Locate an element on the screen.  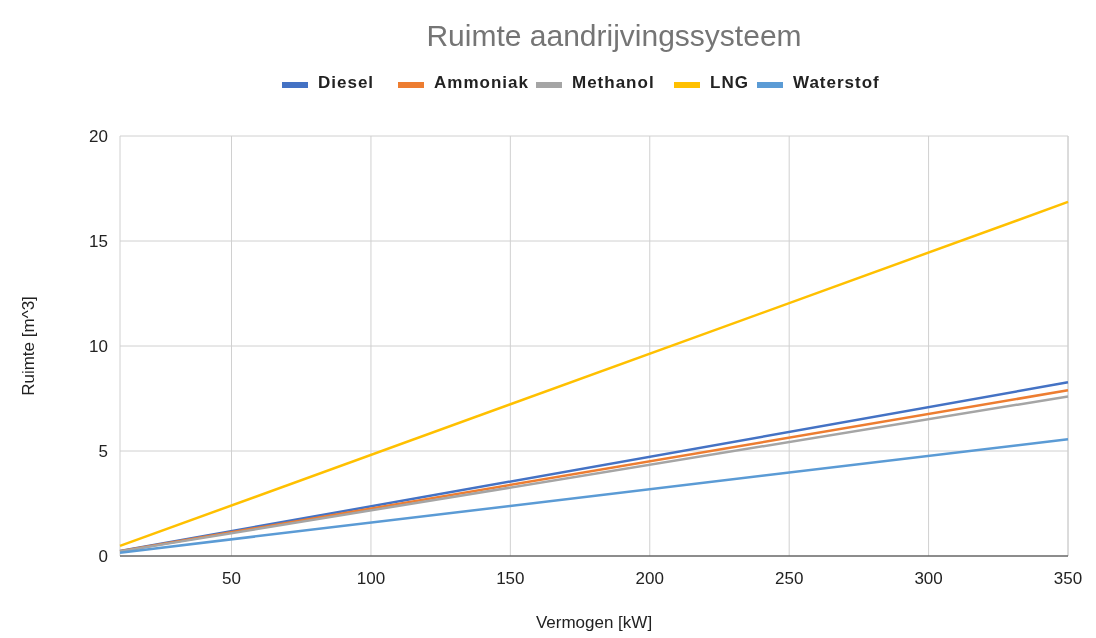
legend-label: Methanol is located at coordinates (613, 82).